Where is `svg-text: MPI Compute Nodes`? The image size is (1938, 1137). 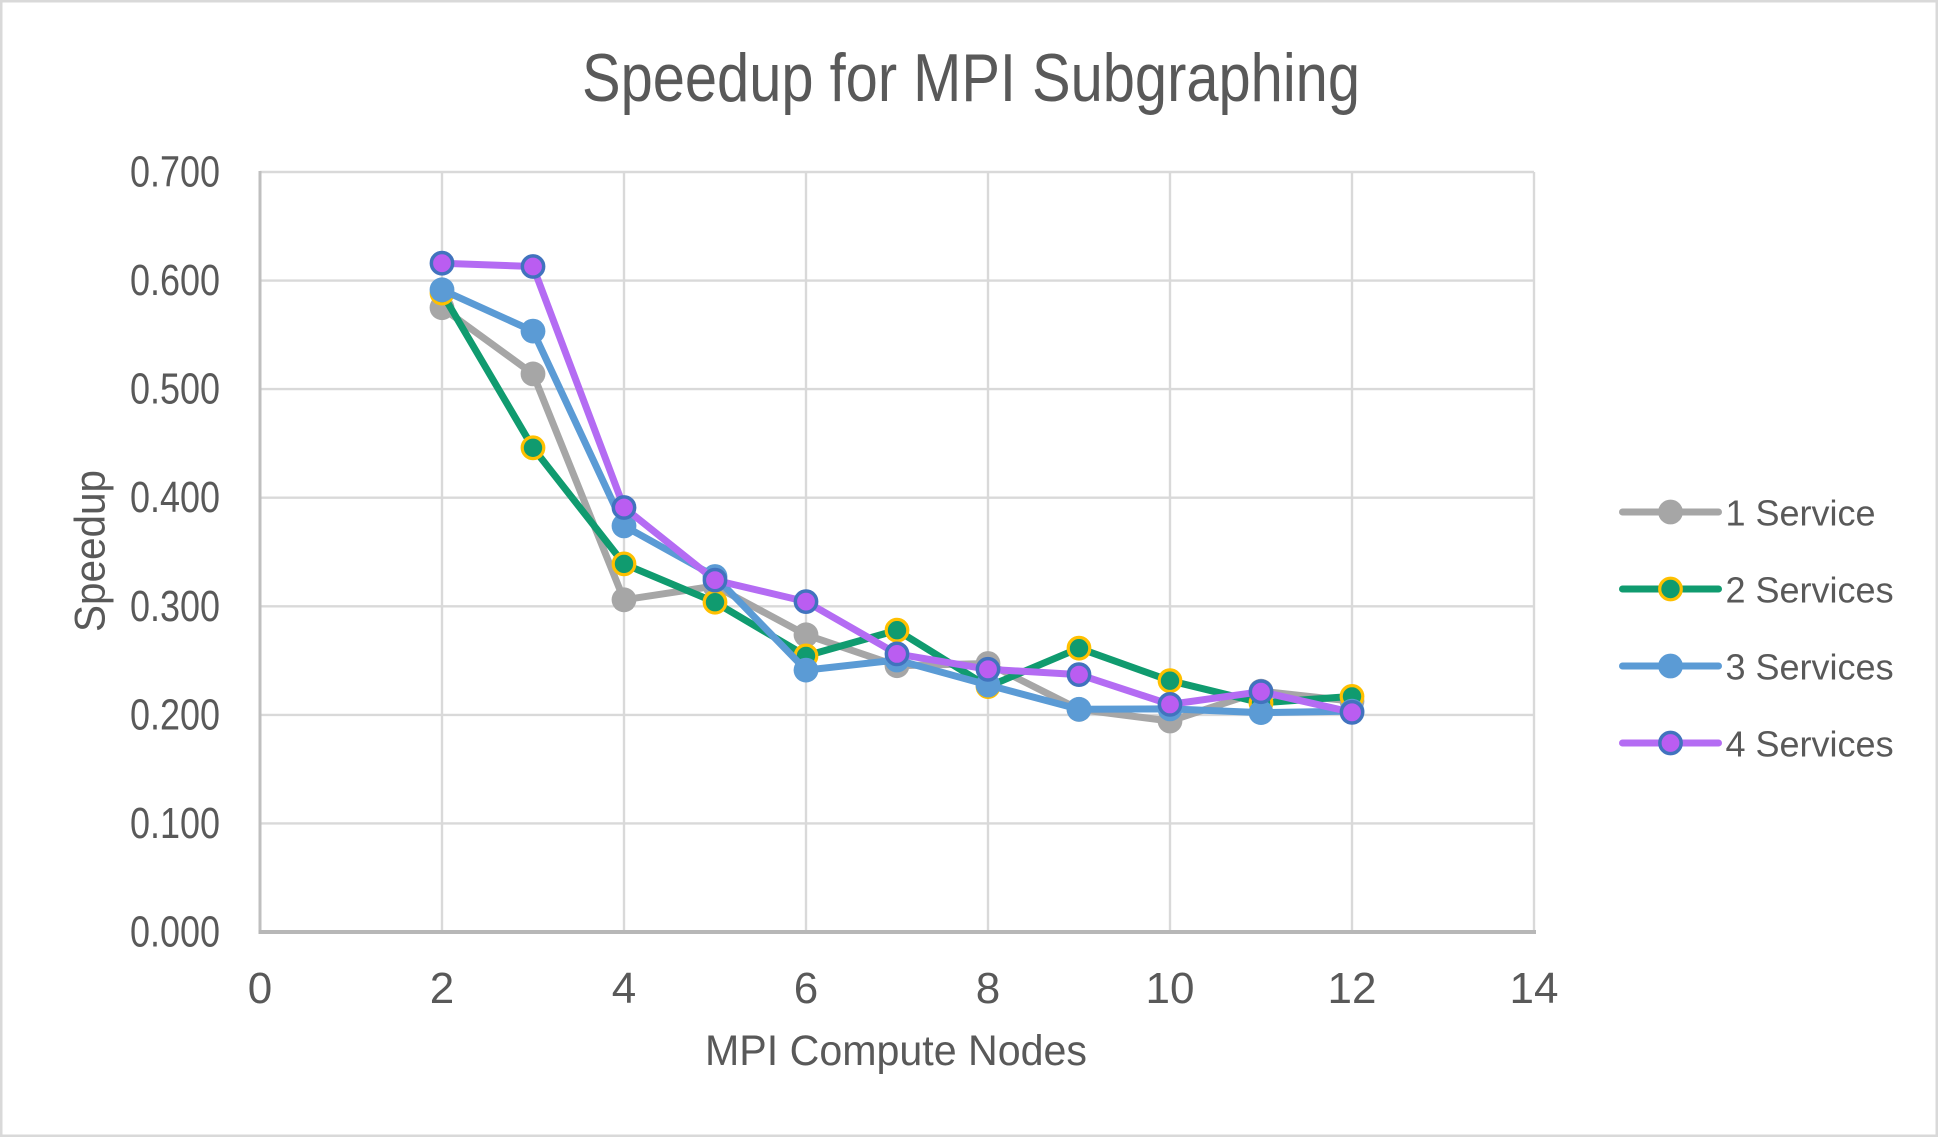 svg-text: MPI Compute Nodes is located at coordinates (896, 1051).